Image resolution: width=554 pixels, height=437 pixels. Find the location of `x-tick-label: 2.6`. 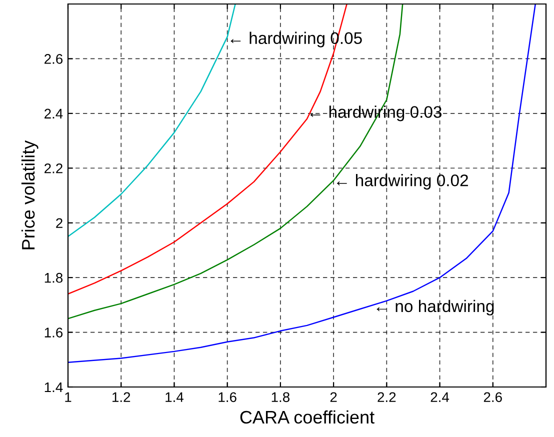

x-tick-label: 2.6 is located at coordinates (493, 397).